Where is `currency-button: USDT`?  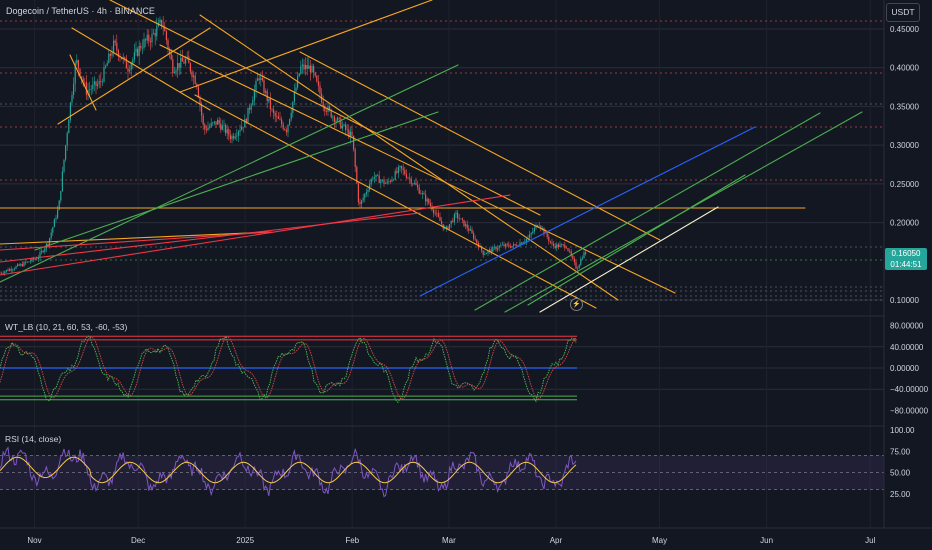 currency-button: USDT is located at coordinates (903, 12).